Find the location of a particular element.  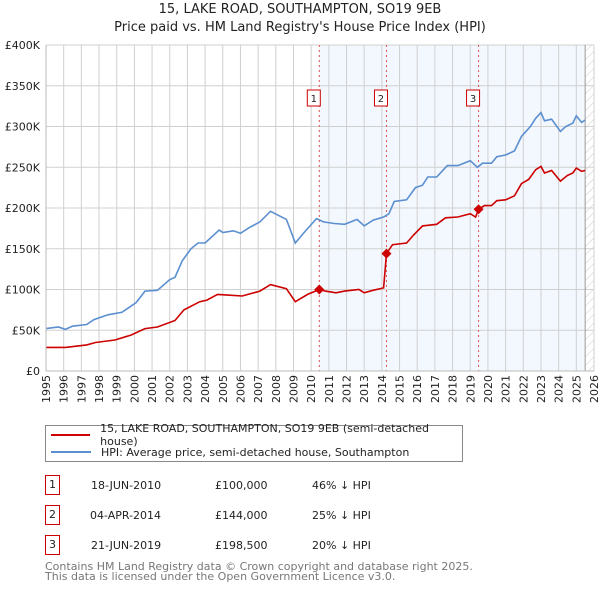

x-tick-label: 2009 is located at coordinates (293, 389).